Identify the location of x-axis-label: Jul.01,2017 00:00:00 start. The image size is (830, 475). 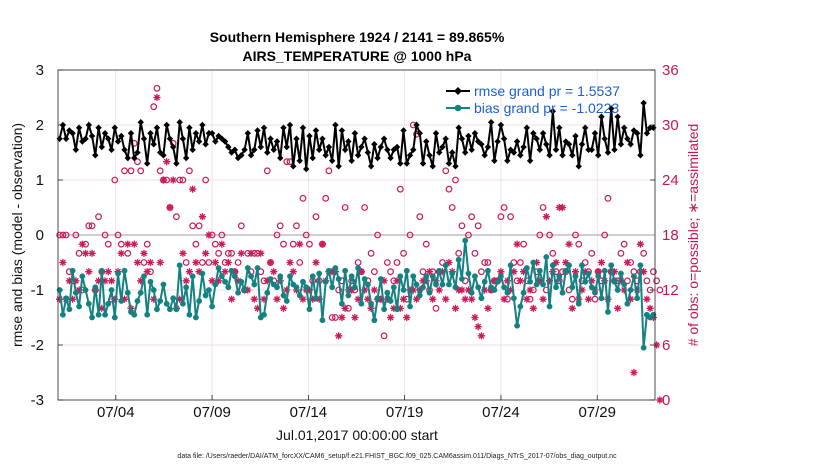
(357, 435).